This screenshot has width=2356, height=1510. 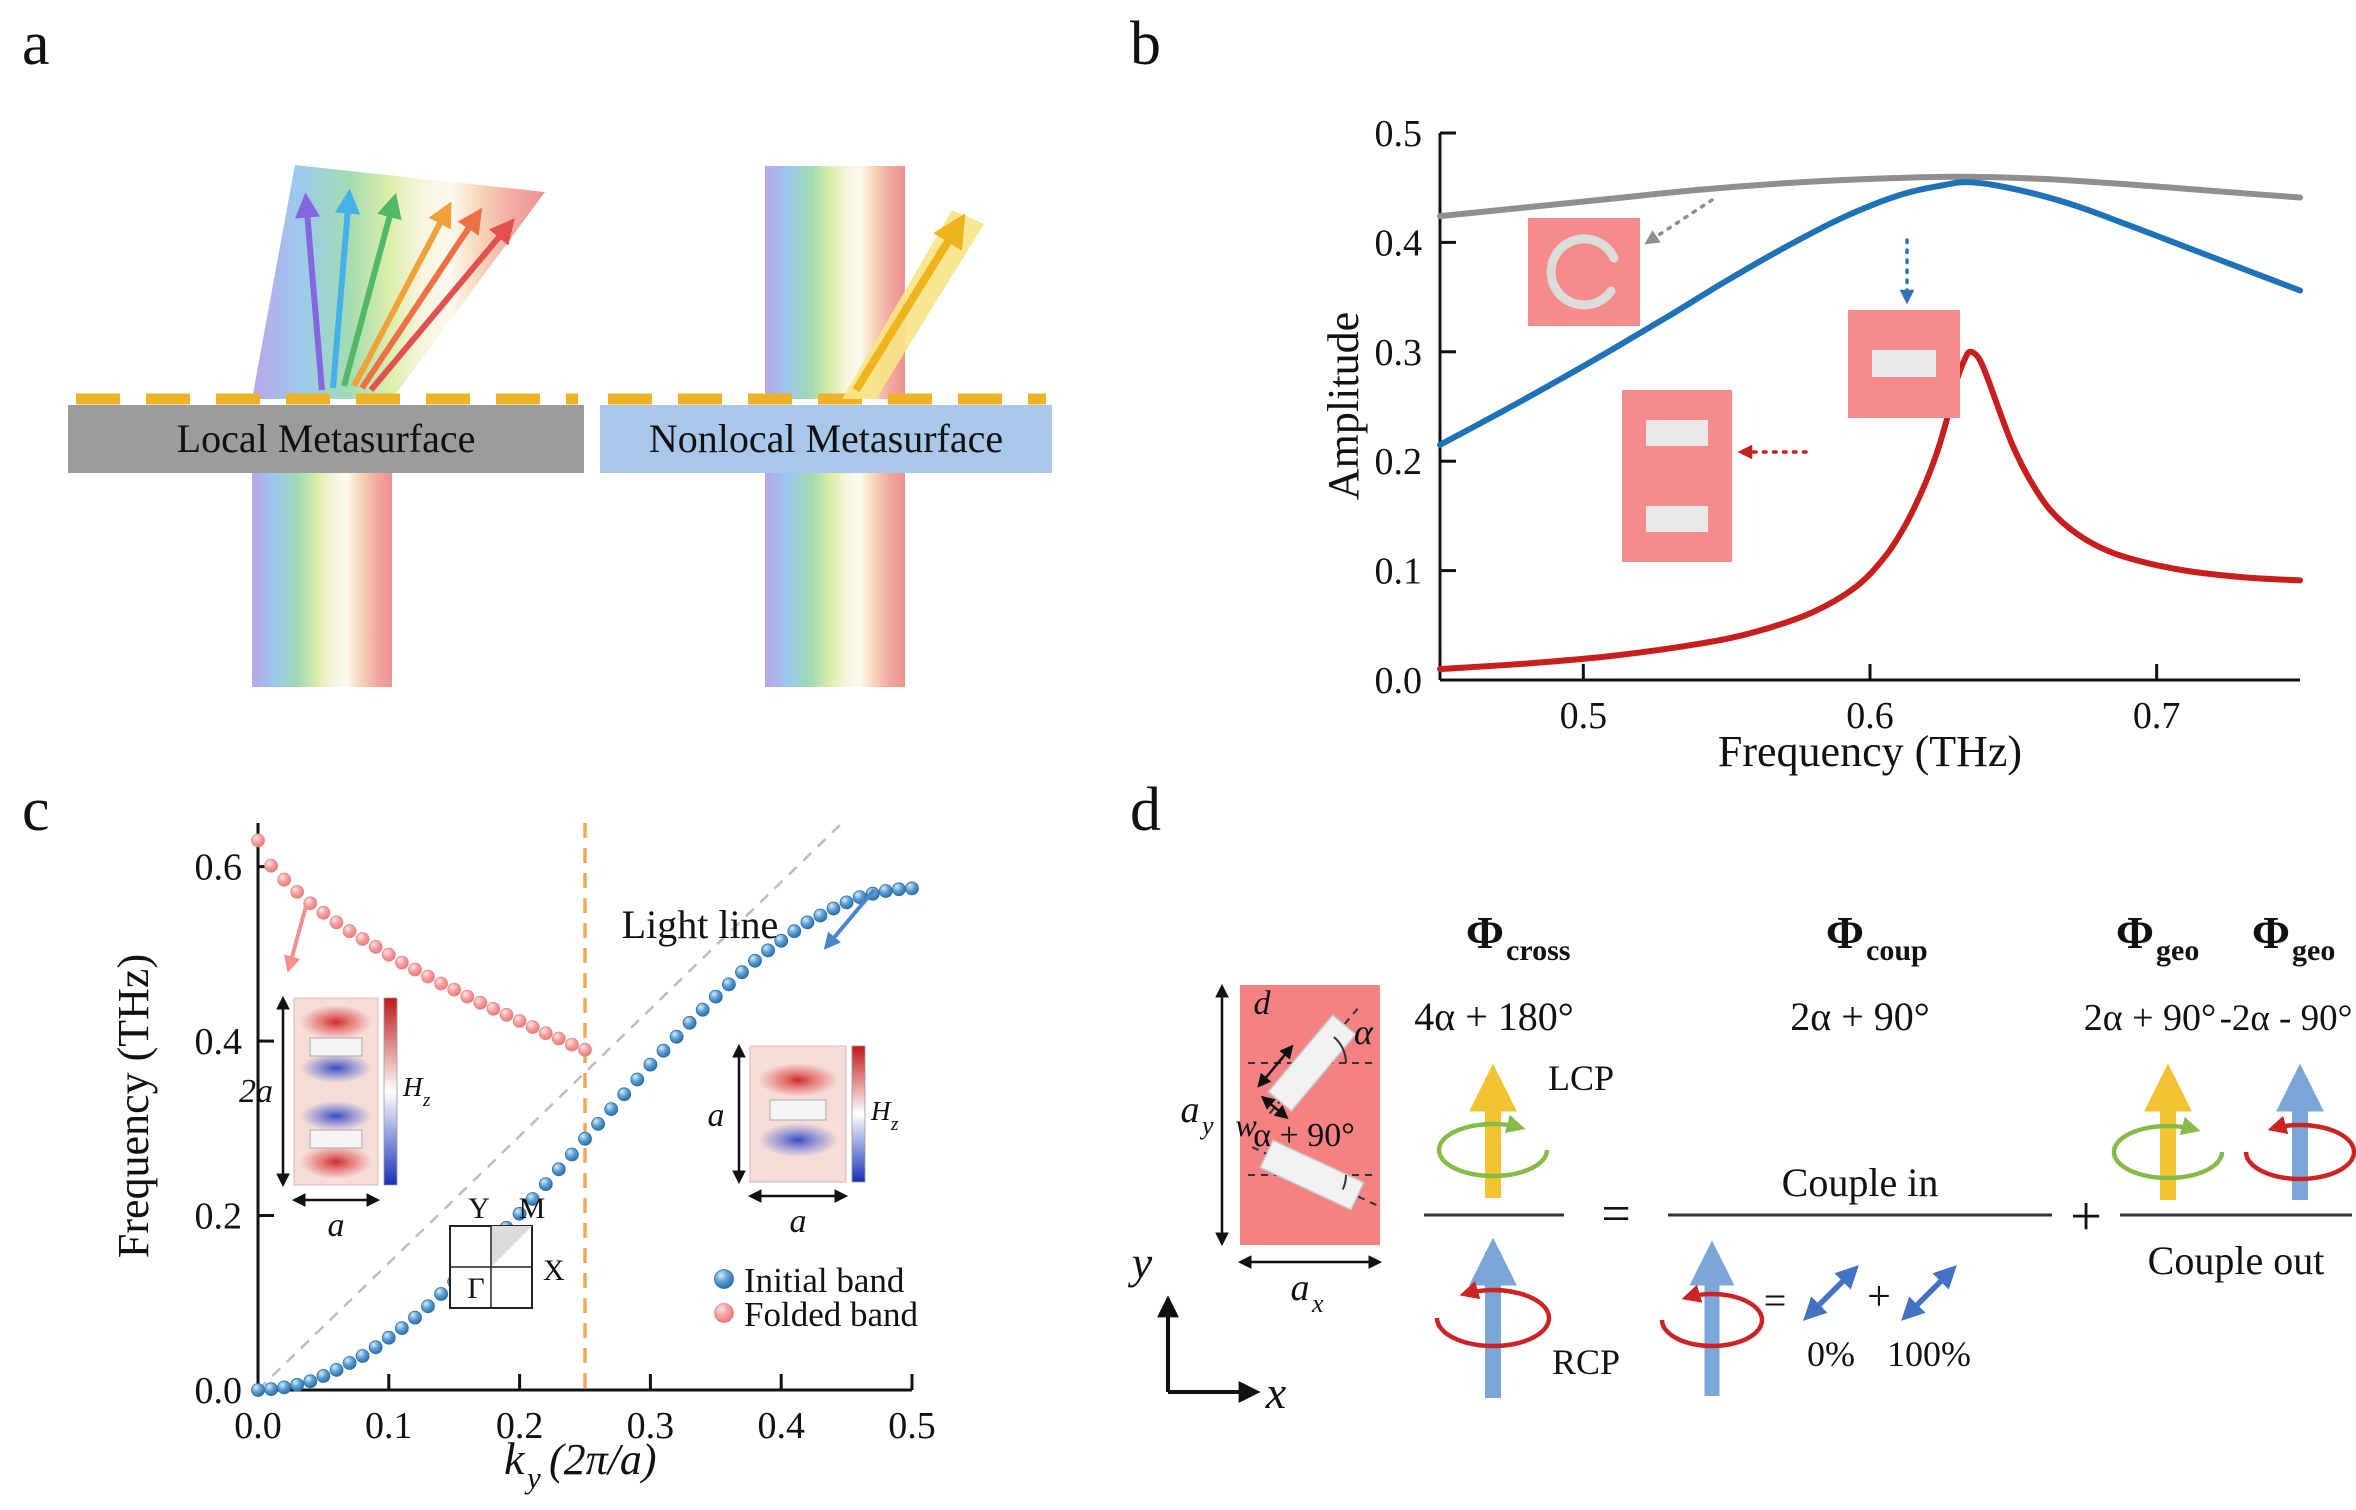 What do you see at coordinates (219, 868) in the screenshot?
I see `c-y-tick-label: 0.6` at bounding box center [219, 868].